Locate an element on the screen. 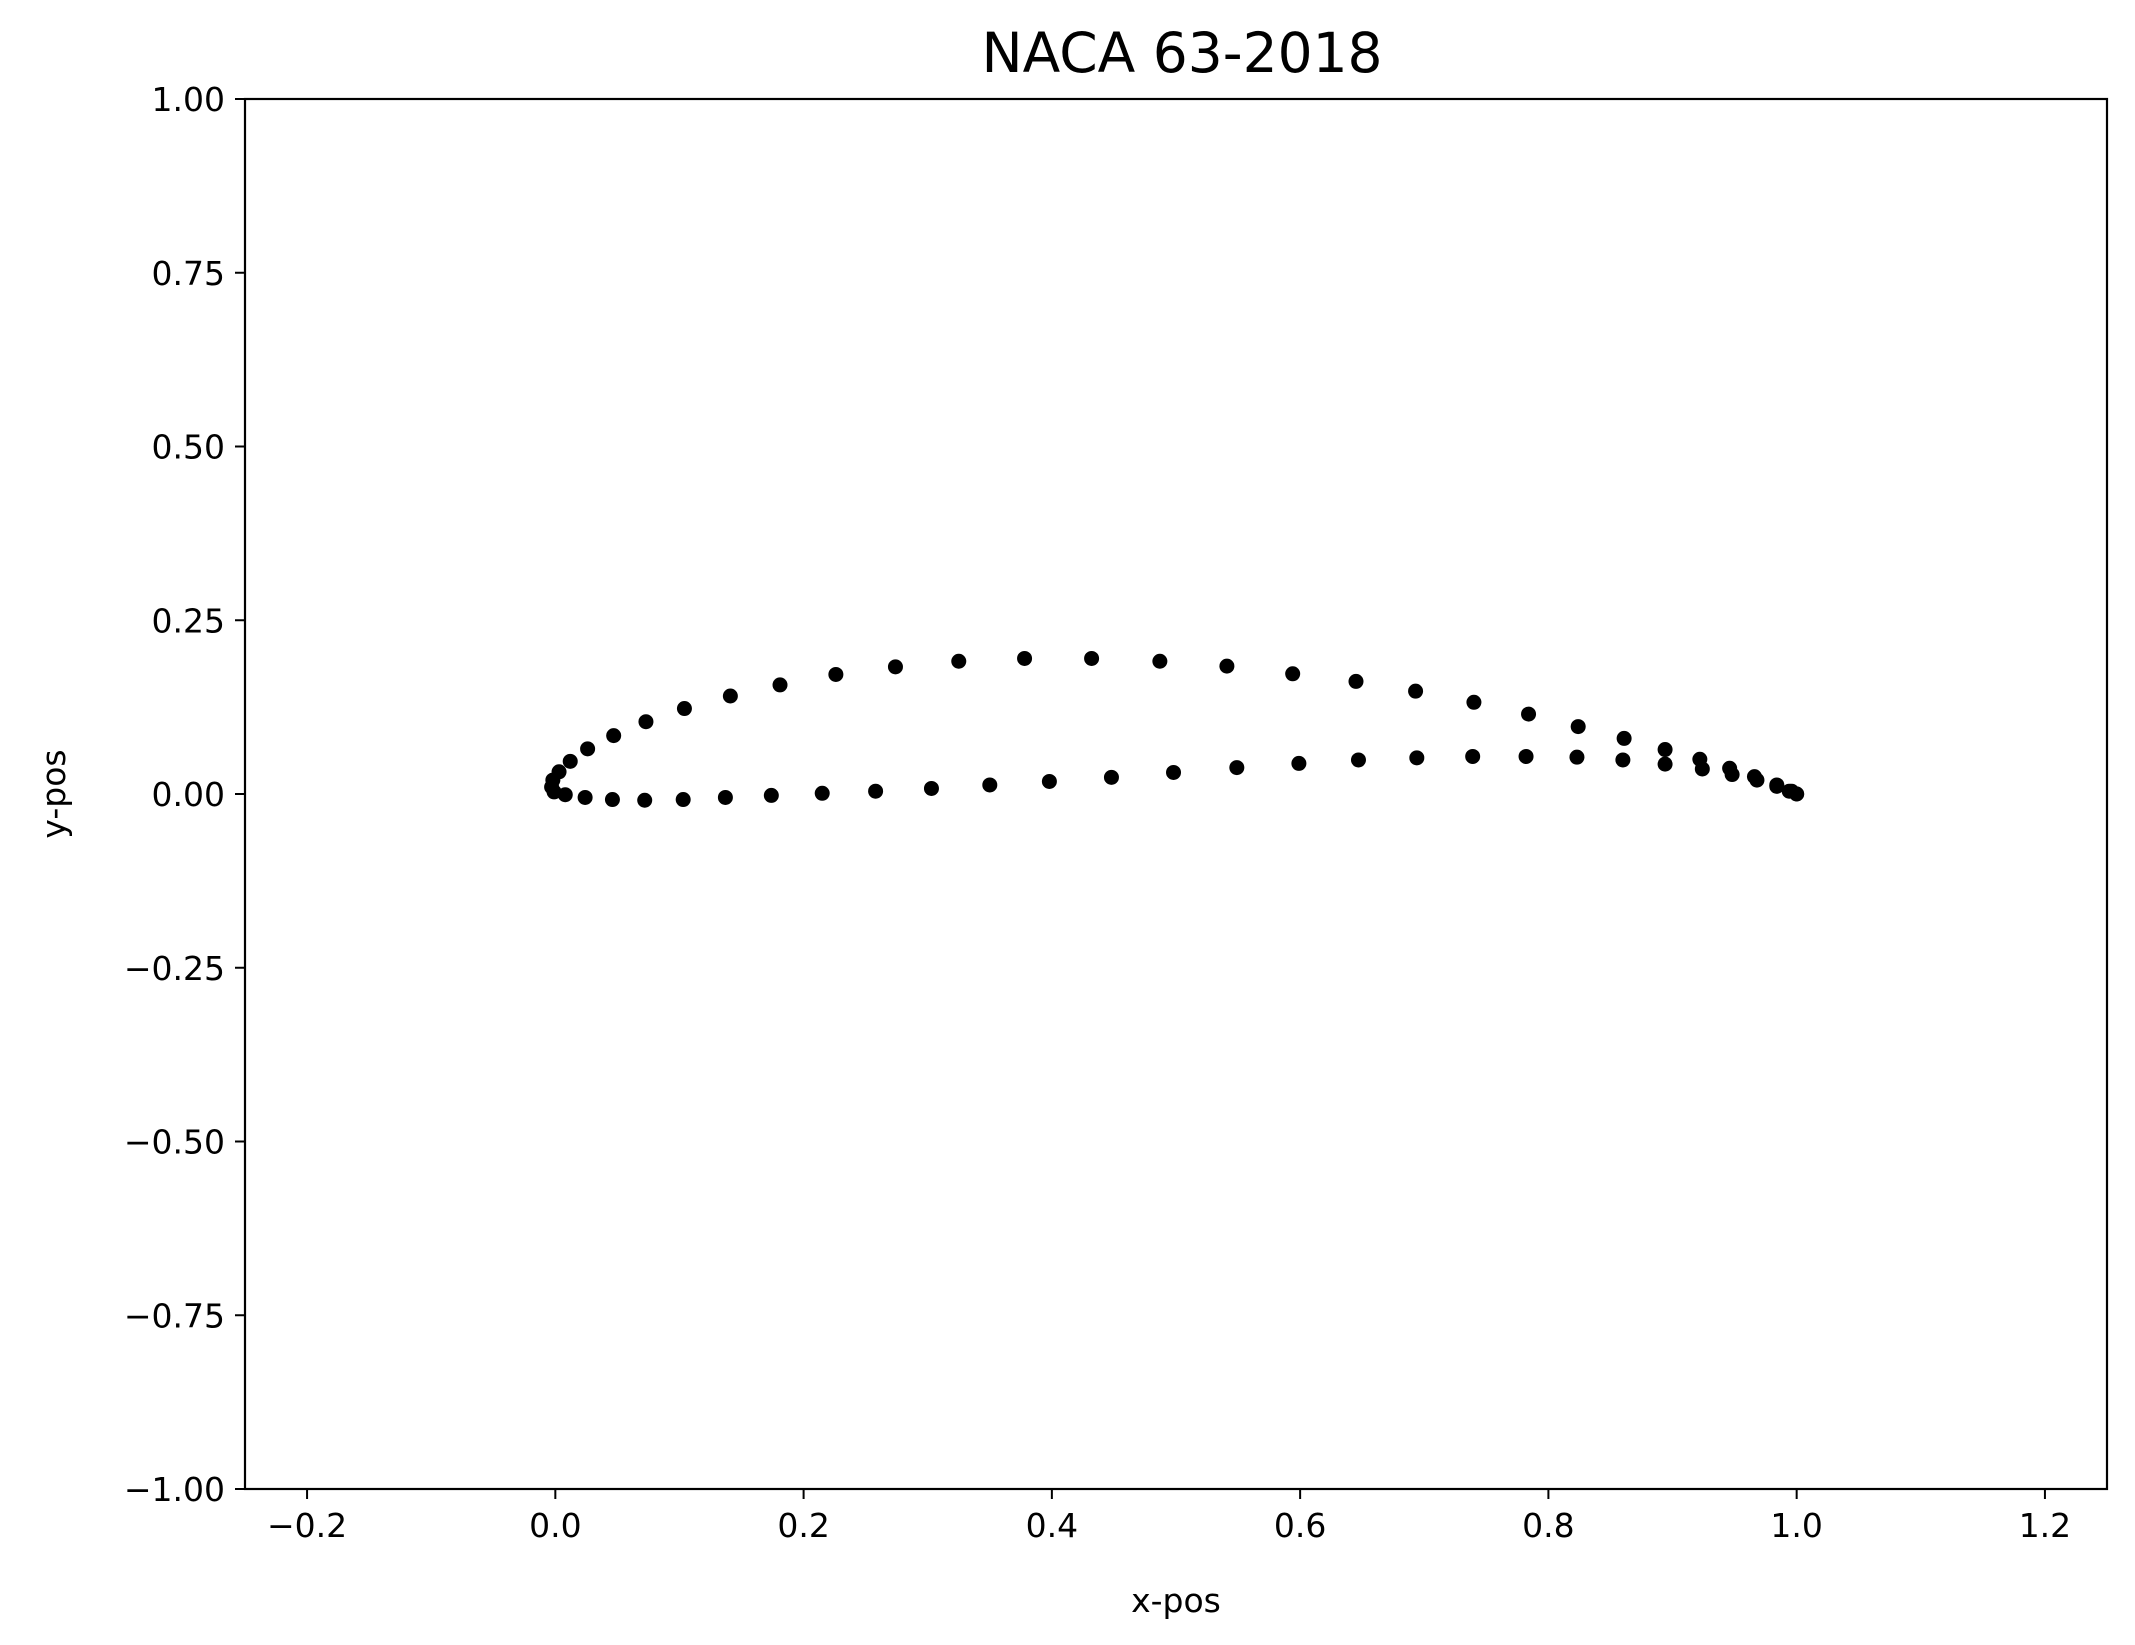 The width and height of the screenshot is (2135, 1645). x-tick-label: 0.4 is located at coordinates (1052, 1525).